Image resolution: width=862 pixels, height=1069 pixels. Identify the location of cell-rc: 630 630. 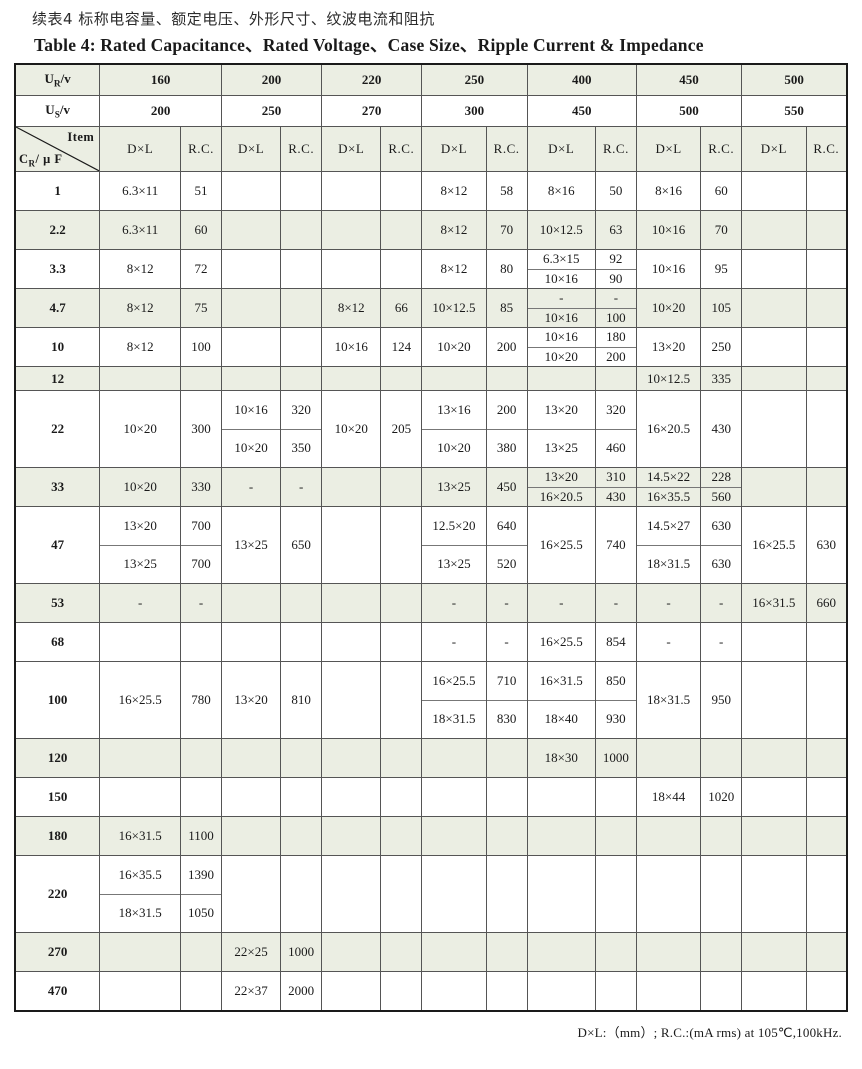
(721, 545).